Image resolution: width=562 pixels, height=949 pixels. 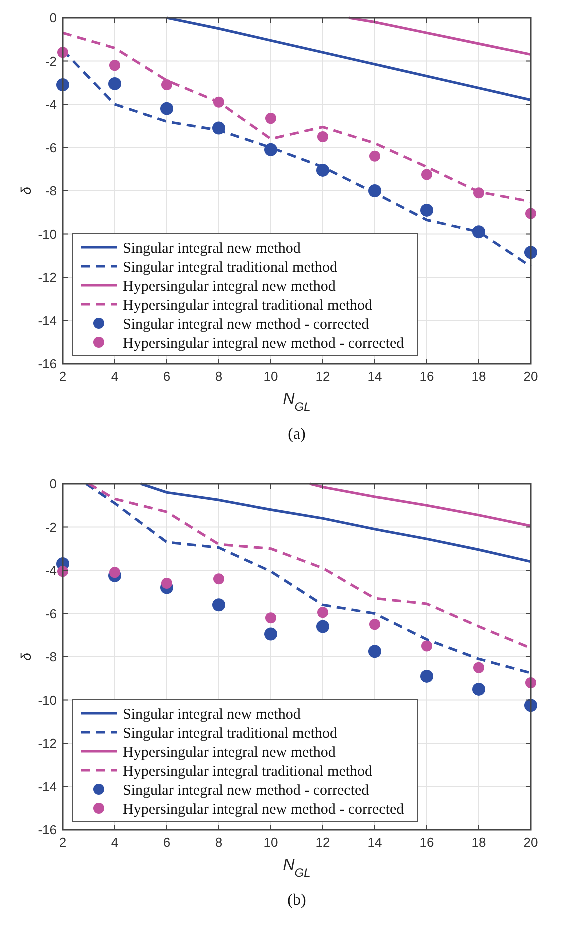 I want to click on text: (a), so click(x=297, y=434).